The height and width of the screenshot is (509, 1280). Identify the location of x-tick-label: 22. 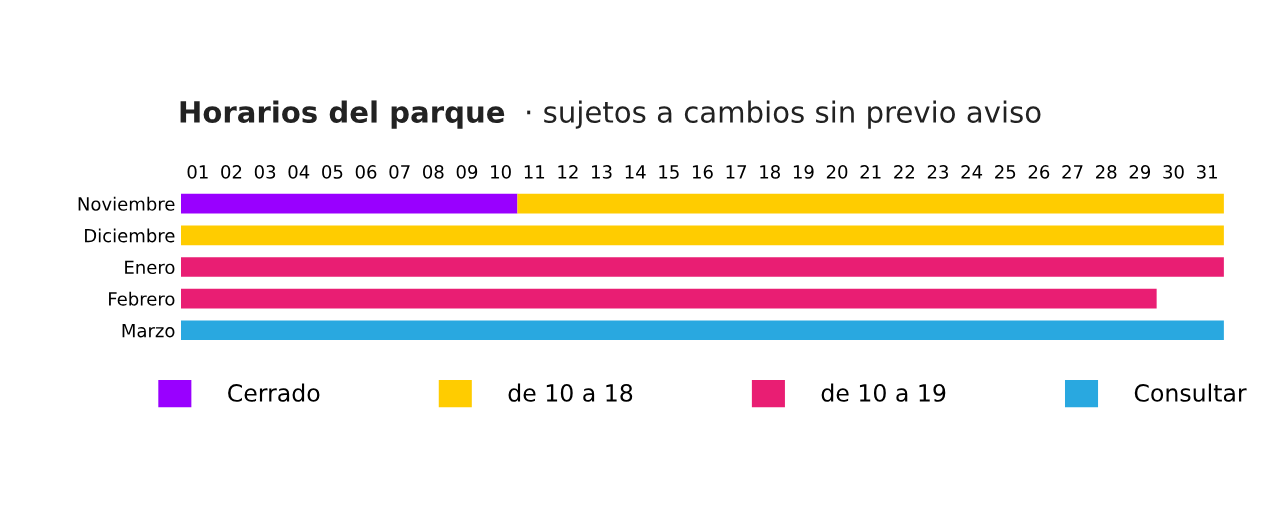
(904, 172).